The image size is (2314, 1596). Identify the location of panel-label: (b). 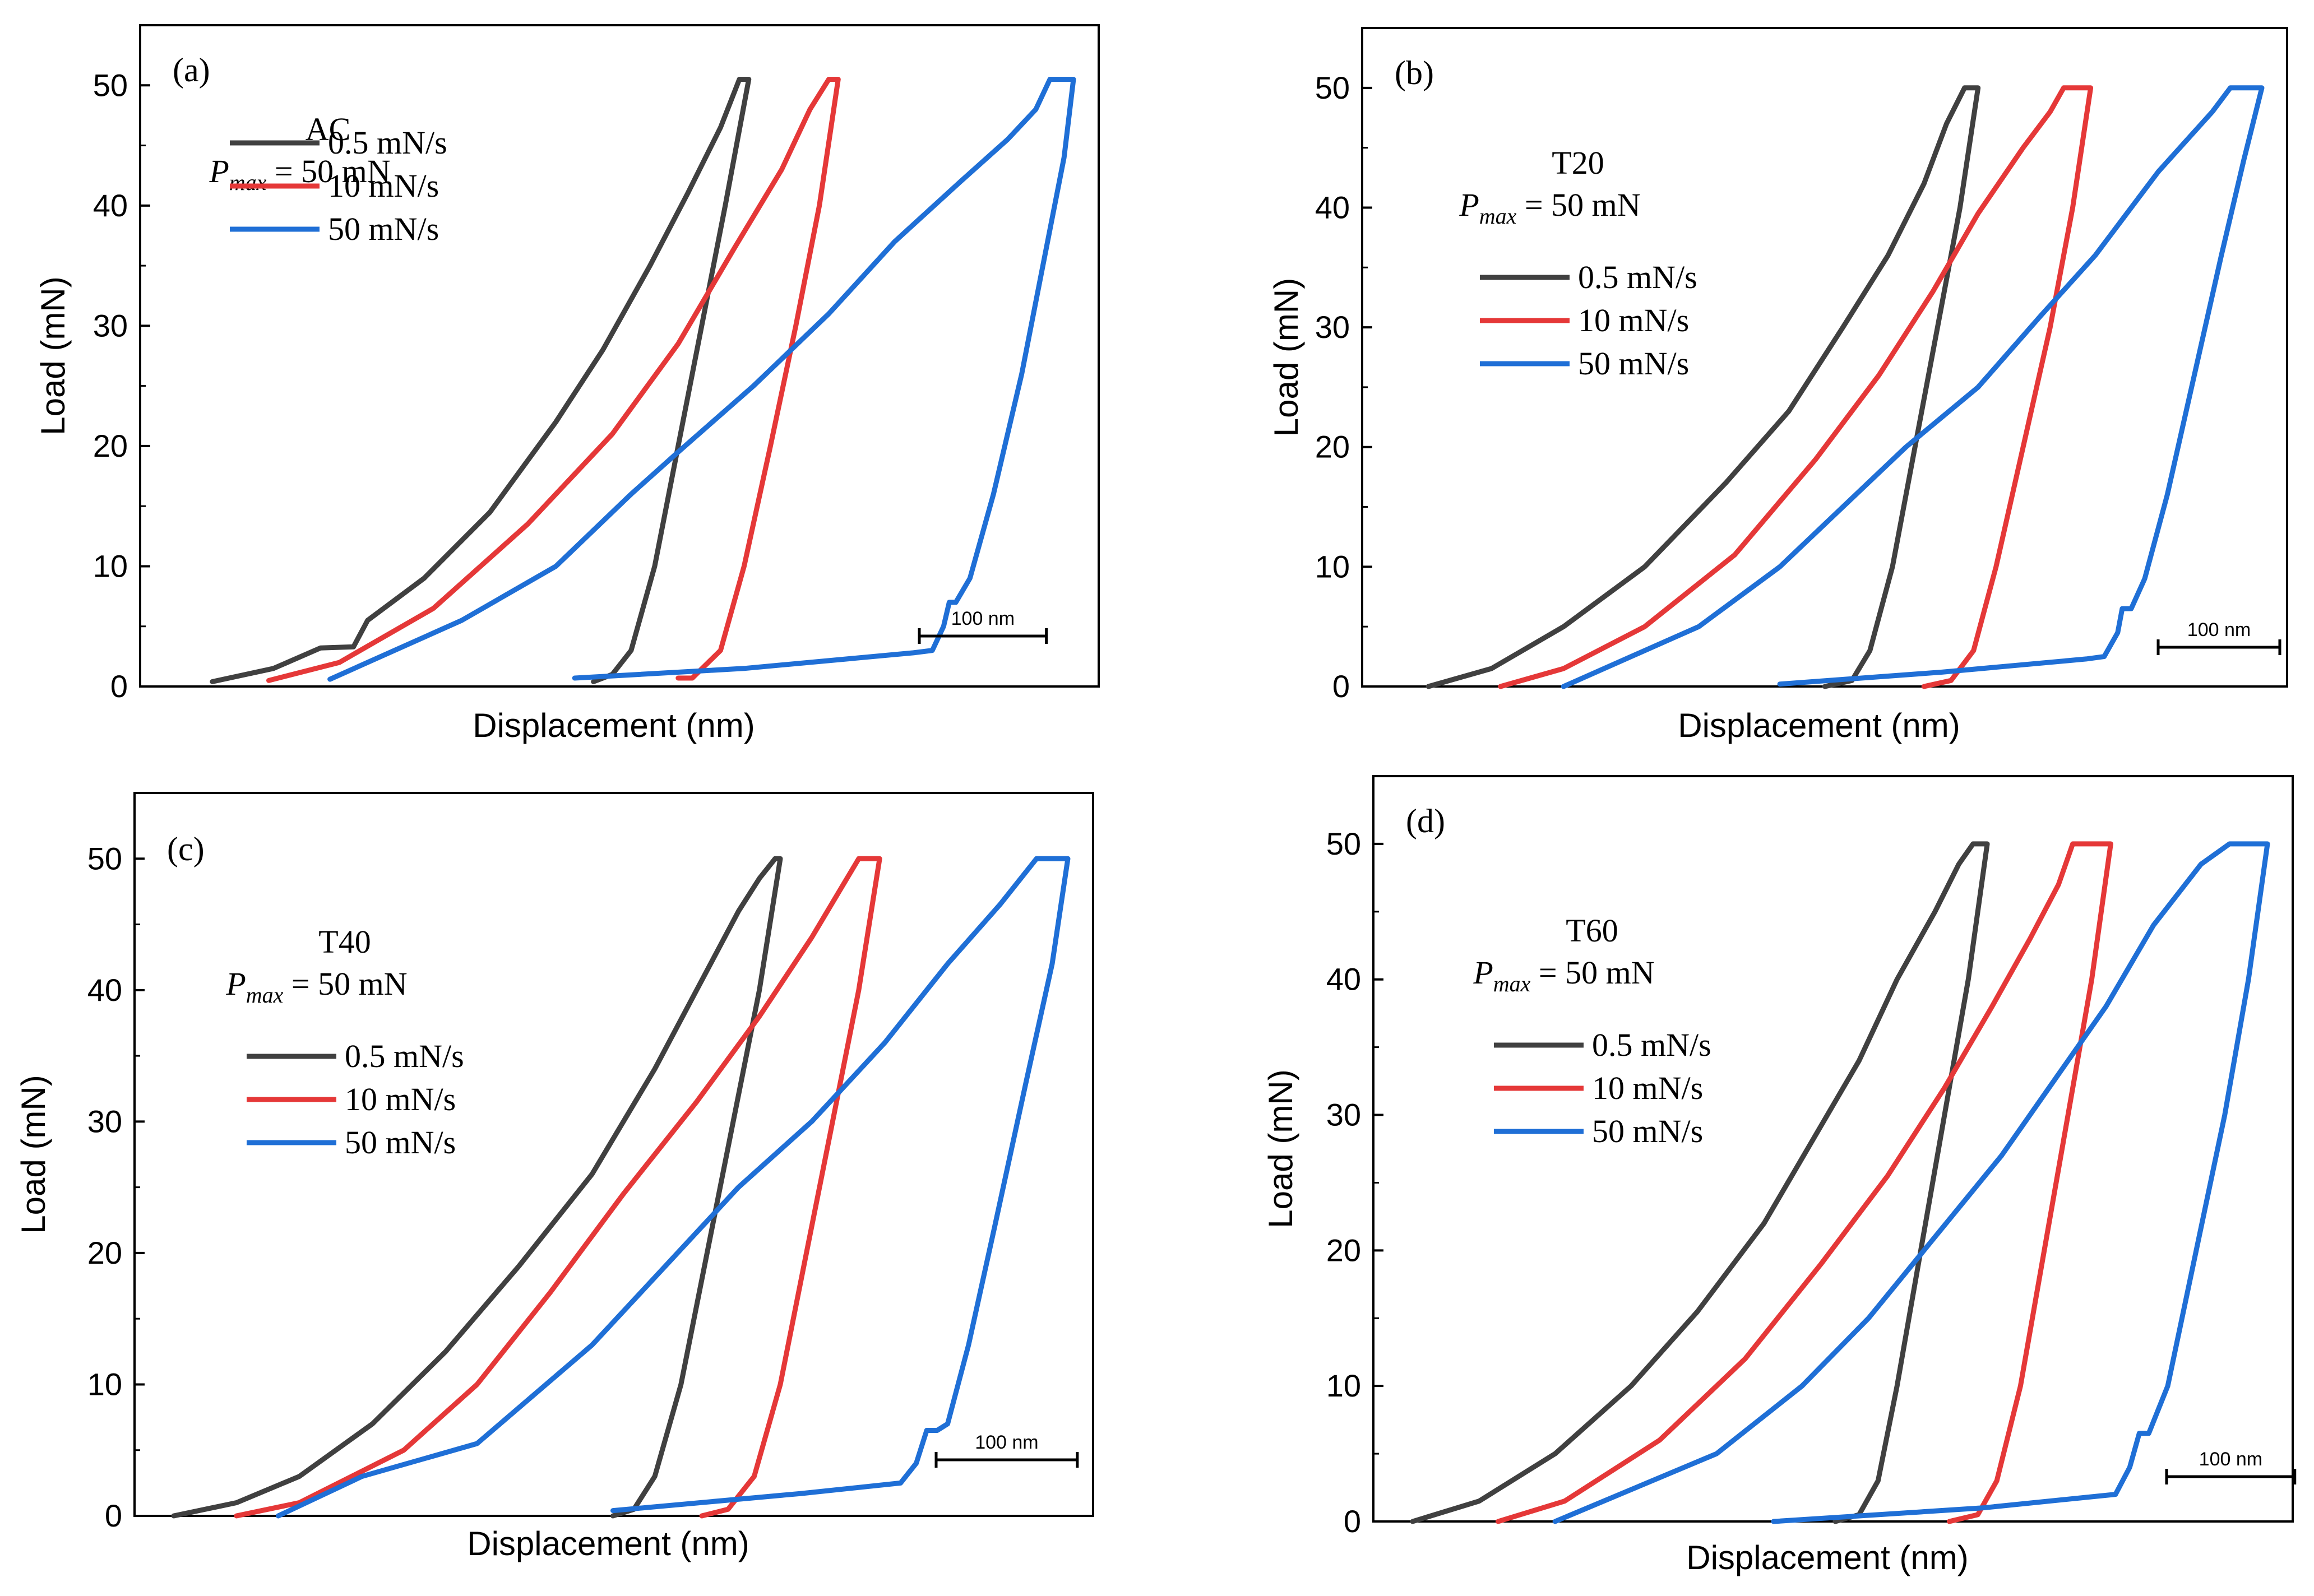
(1414, 72).